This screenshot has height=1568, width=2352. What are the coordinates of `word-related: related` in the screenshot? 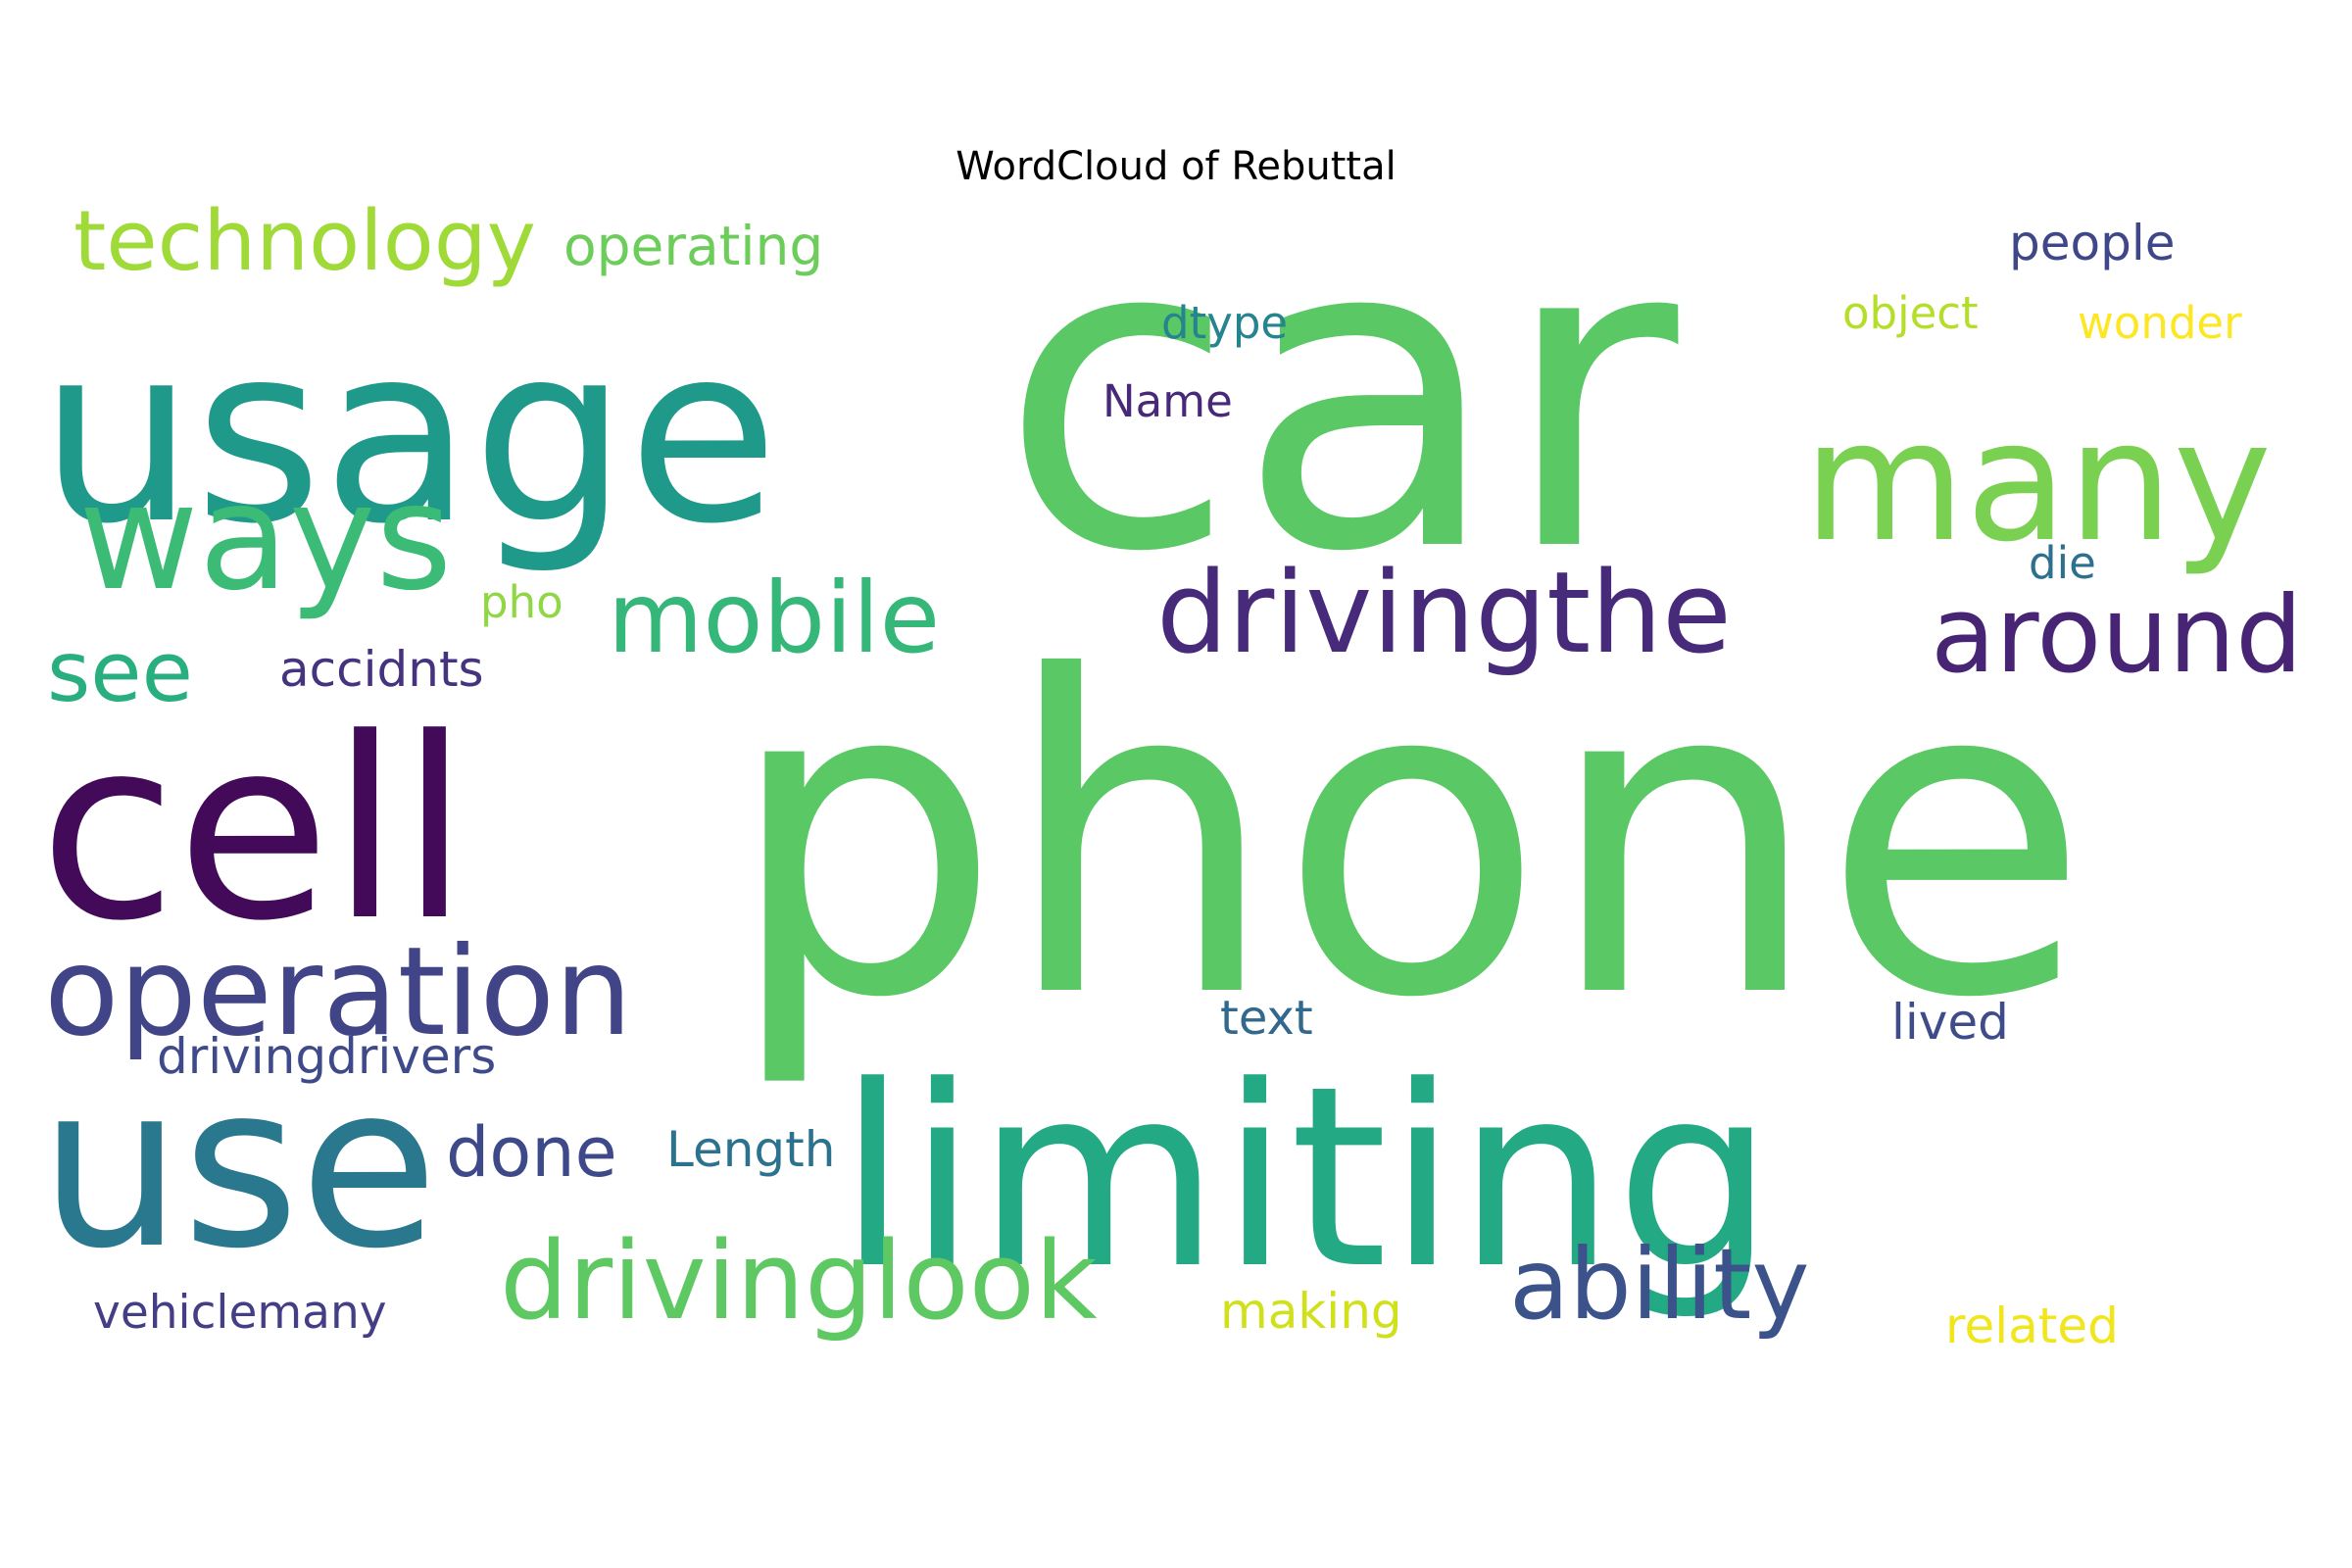 It's located at (2032, 1326).